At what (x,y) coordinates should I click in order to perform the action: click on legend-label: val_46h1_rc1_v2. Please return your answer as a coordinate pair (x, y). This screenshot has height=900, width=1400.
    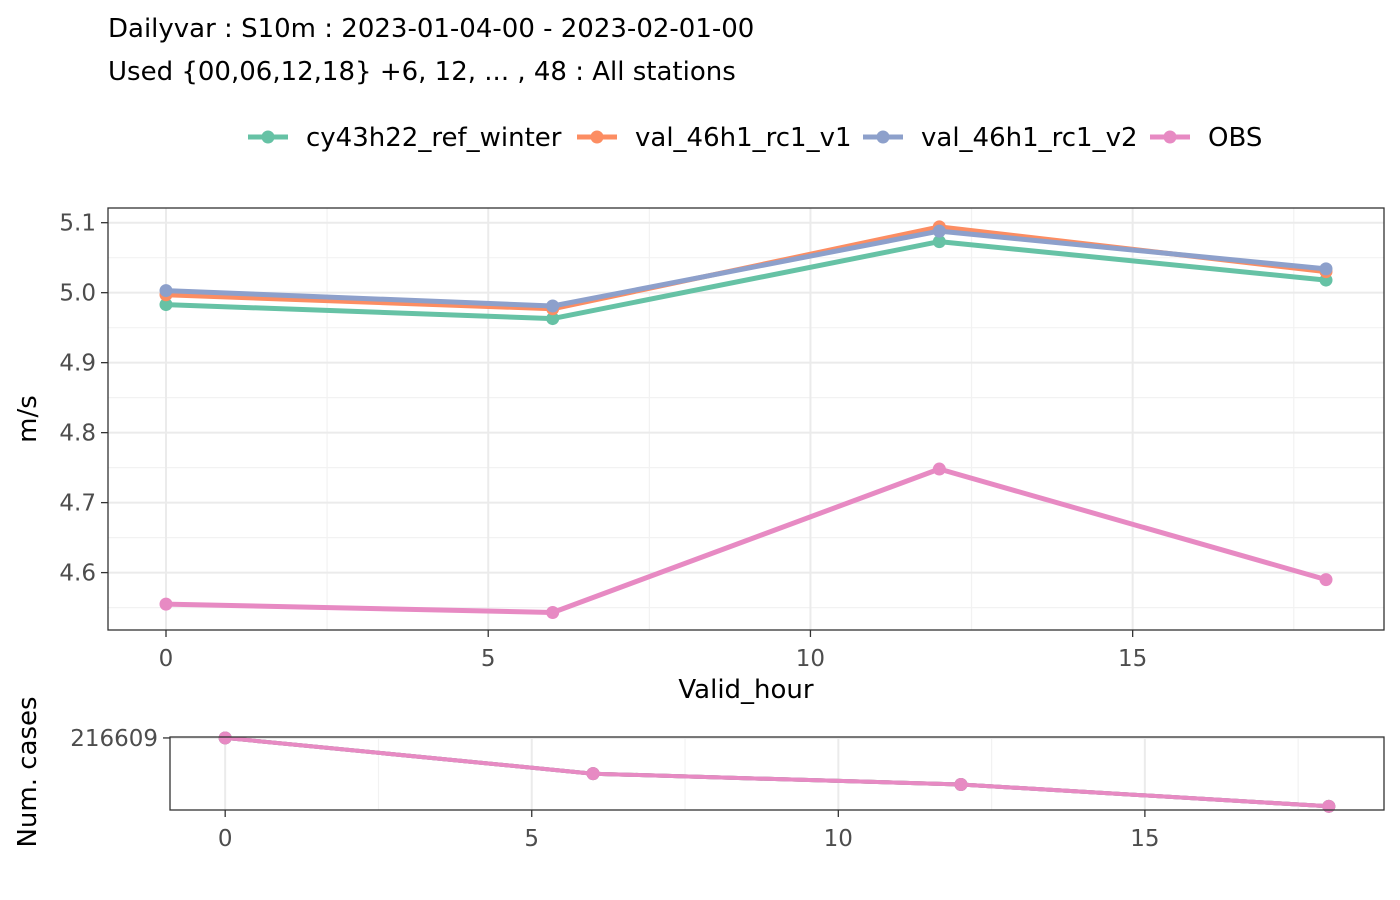
    Looking at the image, I should click on (1029, 138).